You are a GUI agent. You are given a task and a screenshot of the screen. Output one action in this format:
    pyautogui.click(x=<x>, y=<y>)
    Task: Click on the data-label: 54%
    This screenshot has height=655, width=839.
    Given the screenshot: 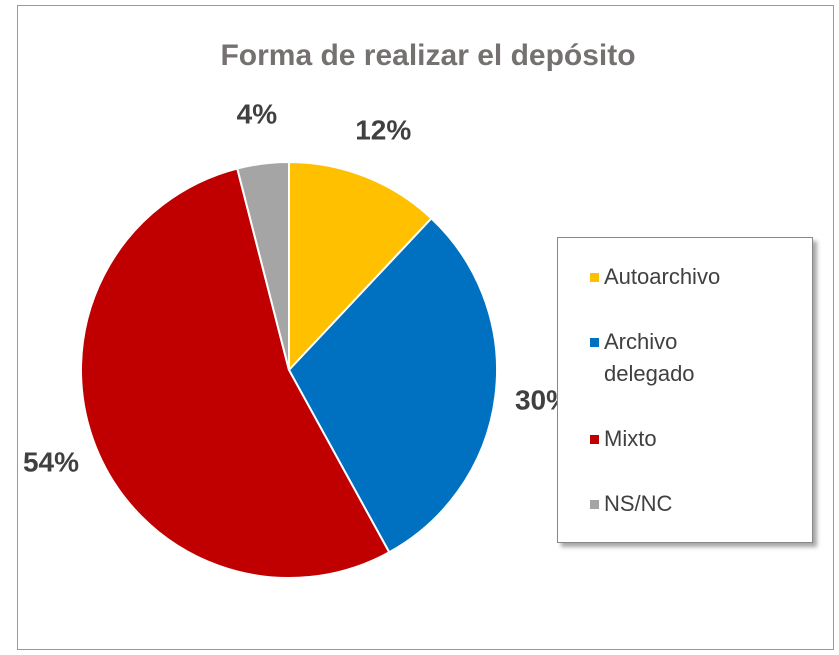 What is the action you would take?
    pyautogui.click(x=51, y=462)
    